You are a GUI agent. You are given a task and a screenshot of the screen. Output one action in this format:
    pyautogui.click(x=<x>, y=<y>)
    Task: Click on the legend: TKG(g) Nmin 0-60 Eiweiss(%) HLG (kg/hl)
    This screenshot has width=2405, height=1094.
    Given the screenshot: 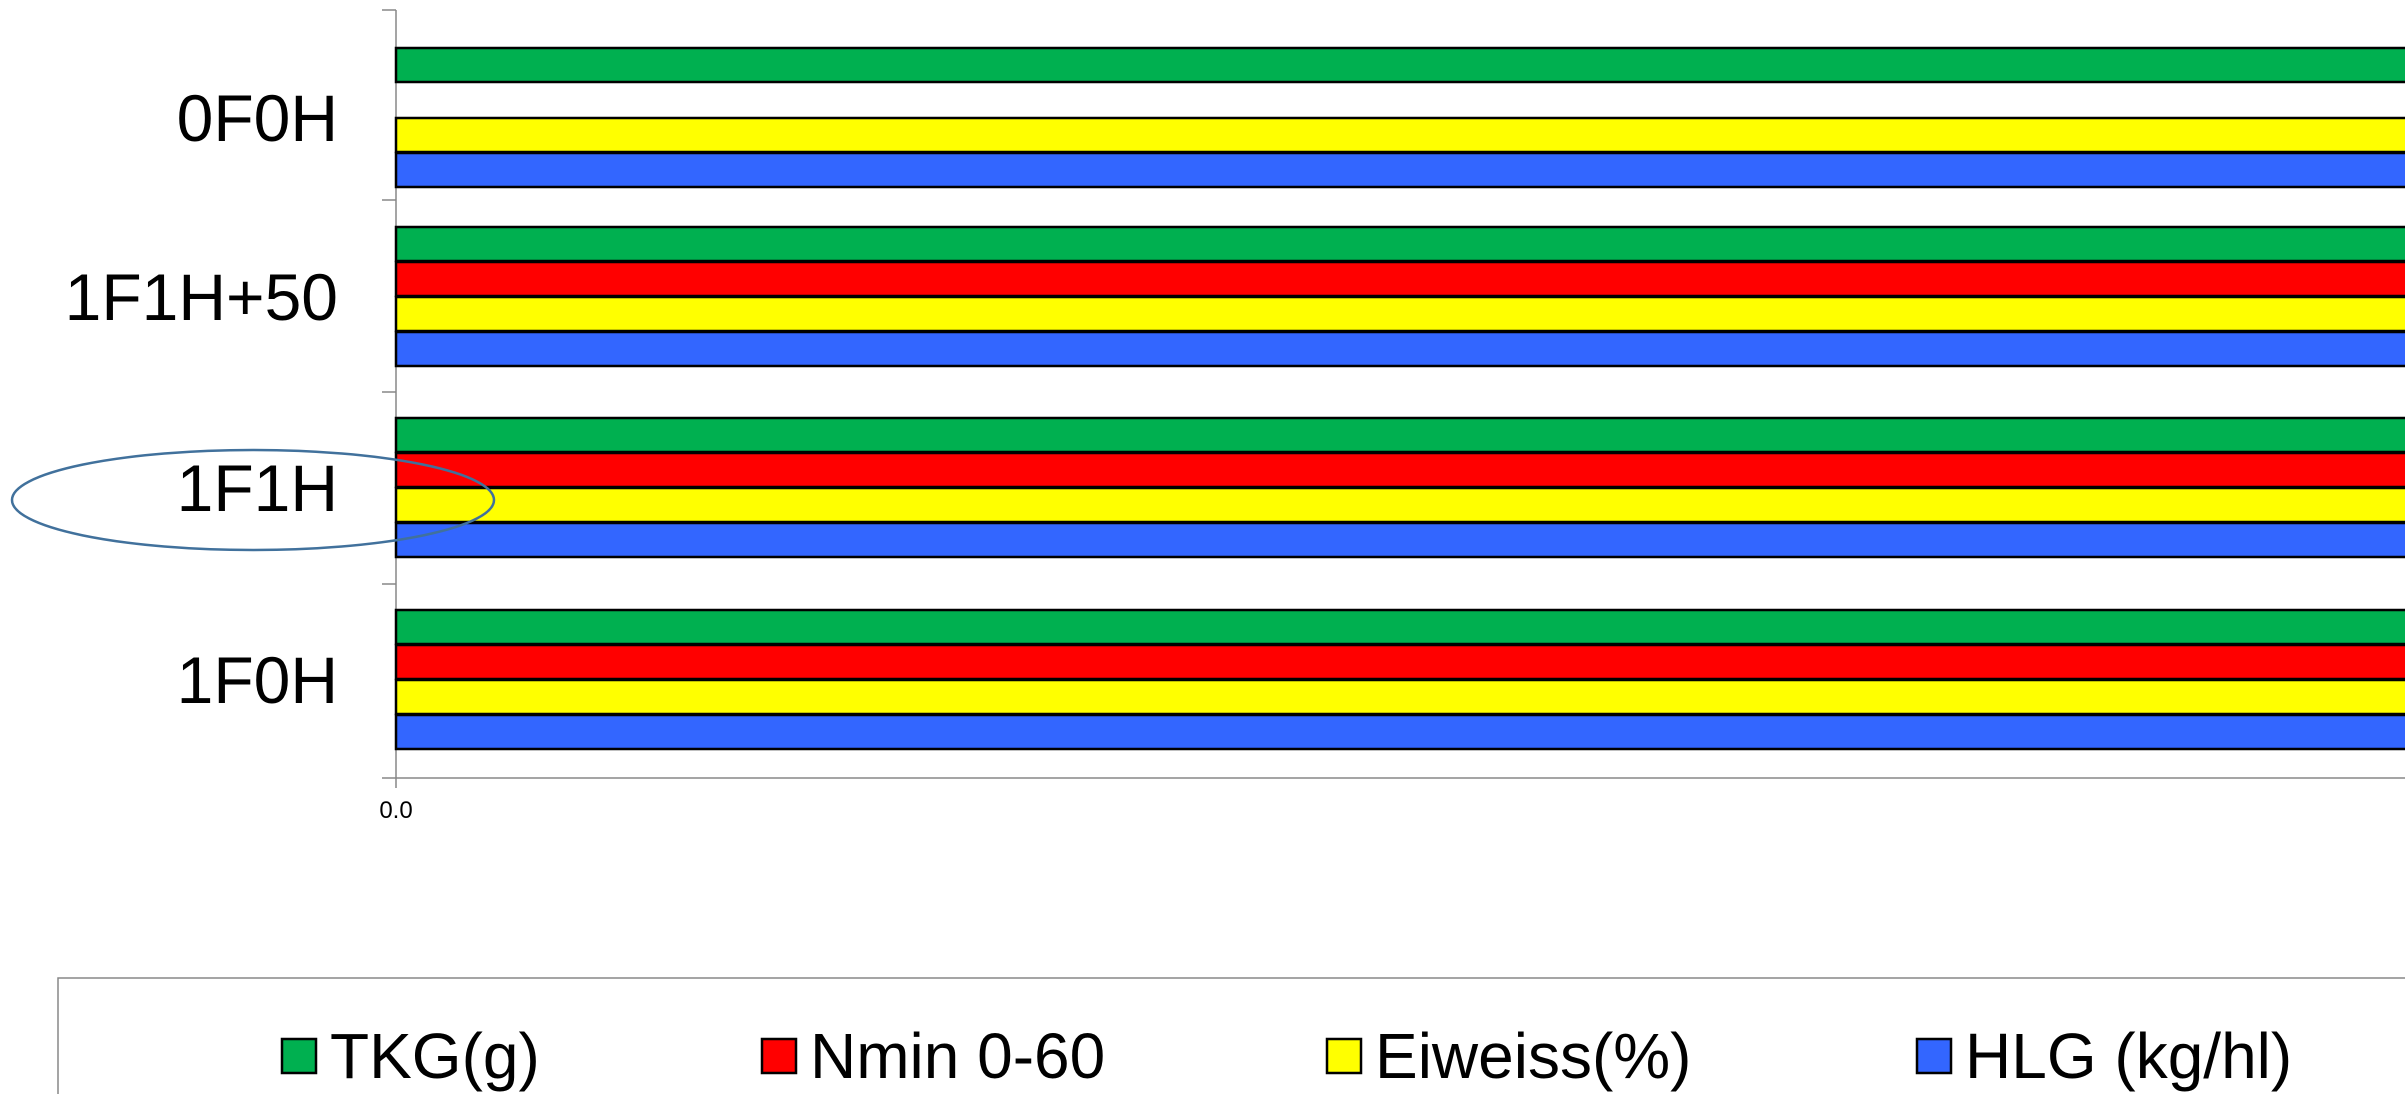 What is the action you would take?
    pyautogui.click(x=1231, y=1035)
    